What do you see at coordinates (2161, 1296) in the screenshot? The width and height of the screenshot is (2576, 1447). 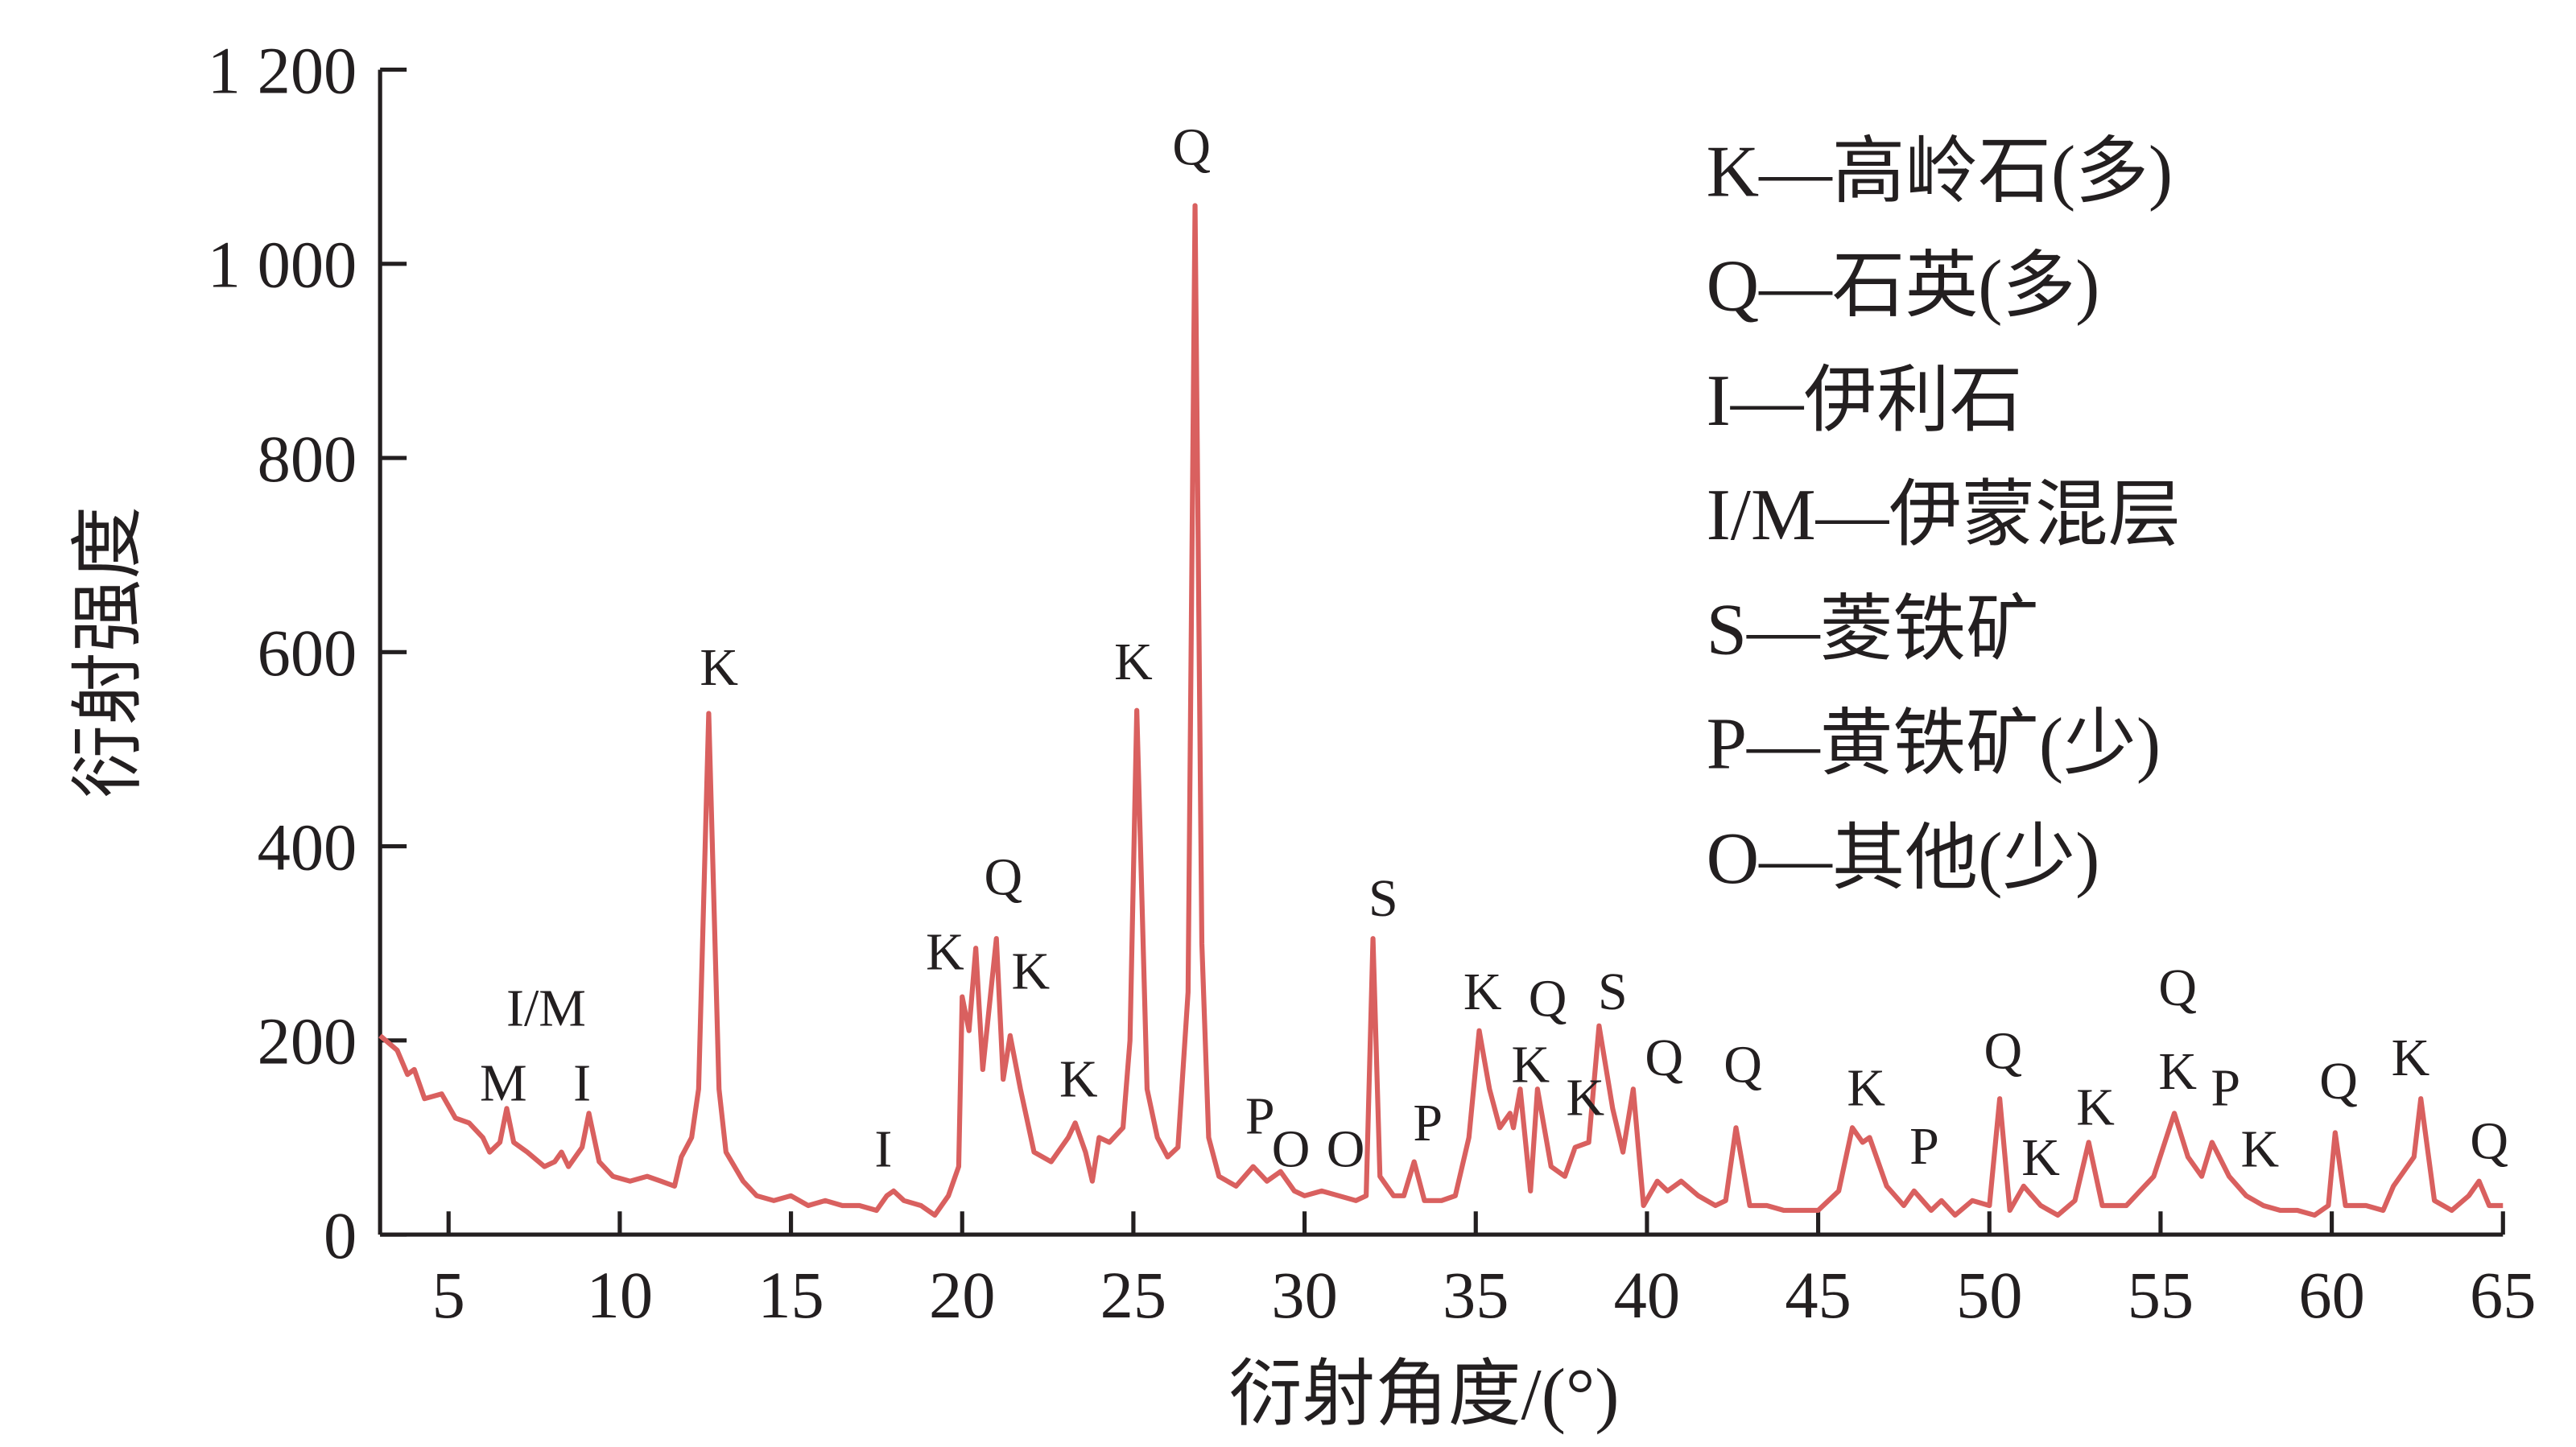 I see `x-tick-label: 55` at bounding box center [2161, 1296].